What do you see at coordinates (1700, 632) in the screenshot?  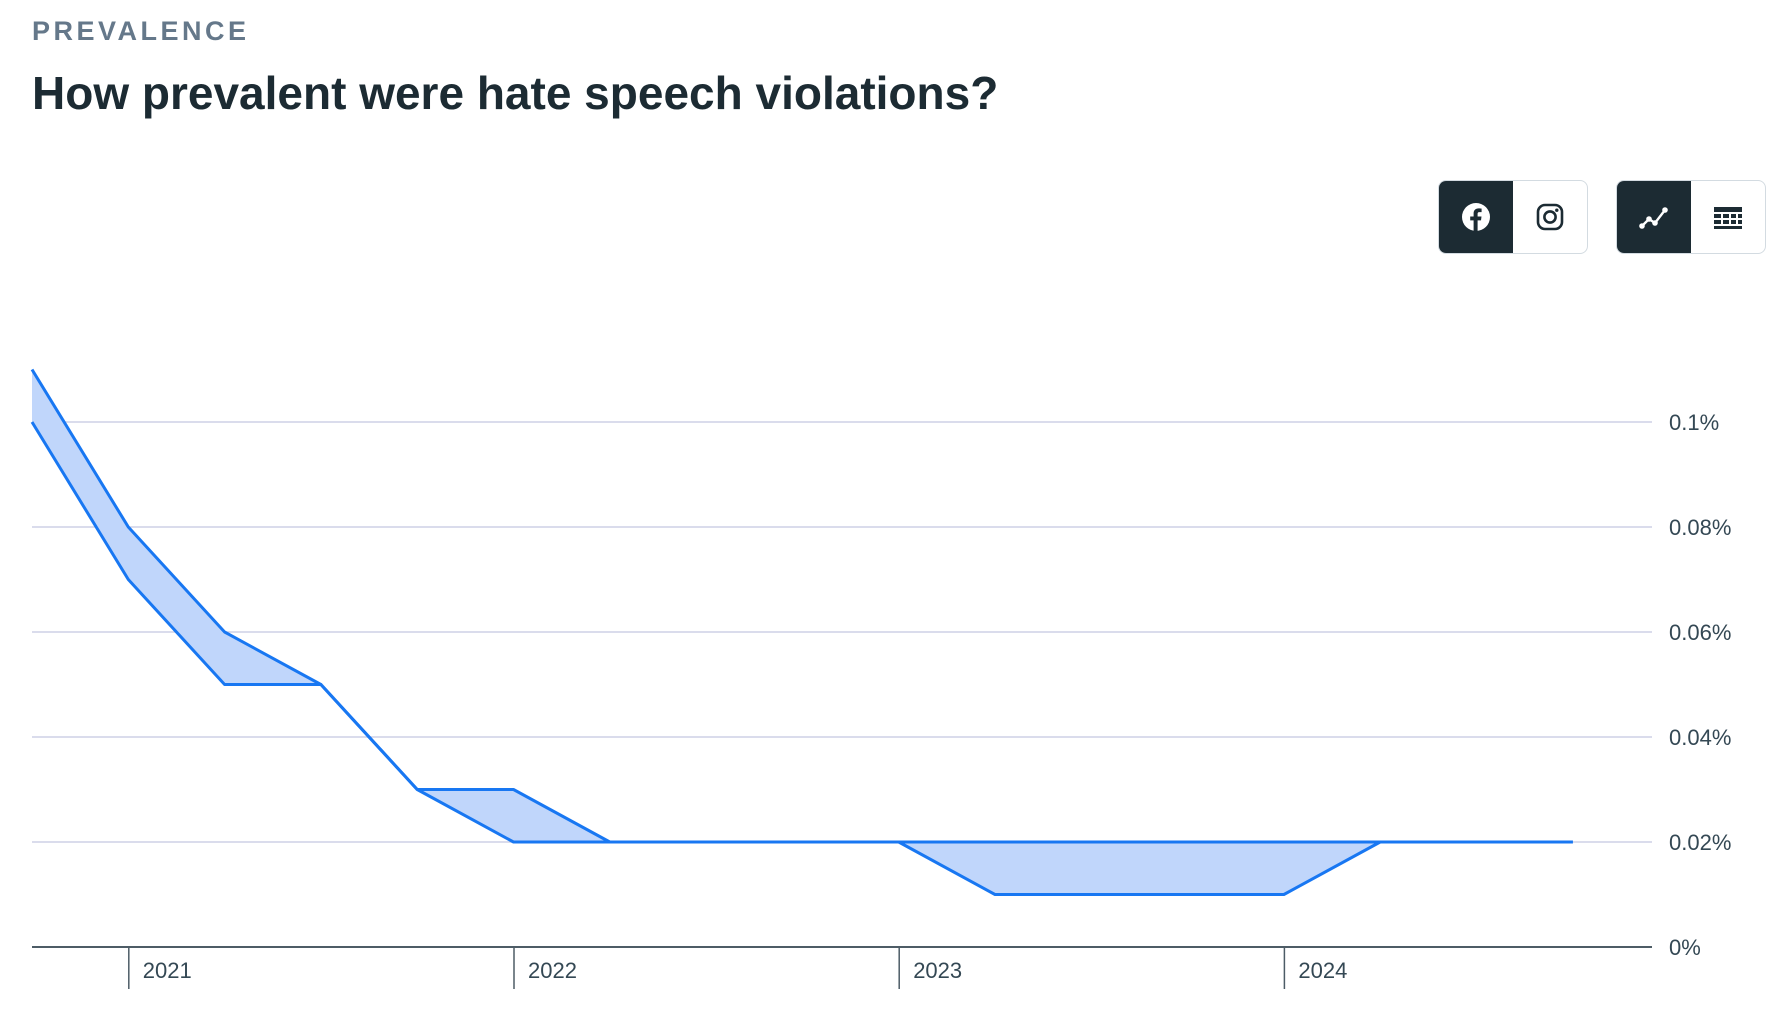 I see `y-tick-label: 0.06%` at bounding box center [1700, 632].